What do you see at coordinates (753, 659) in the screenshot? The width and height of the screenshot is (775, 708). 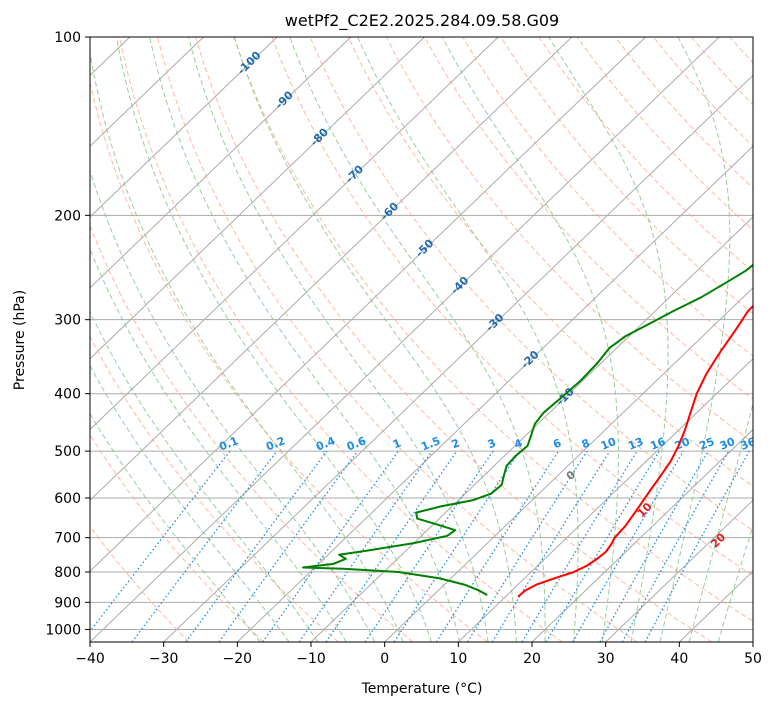 I see `x-tick-label: 50` at bounding box center [753, 659].